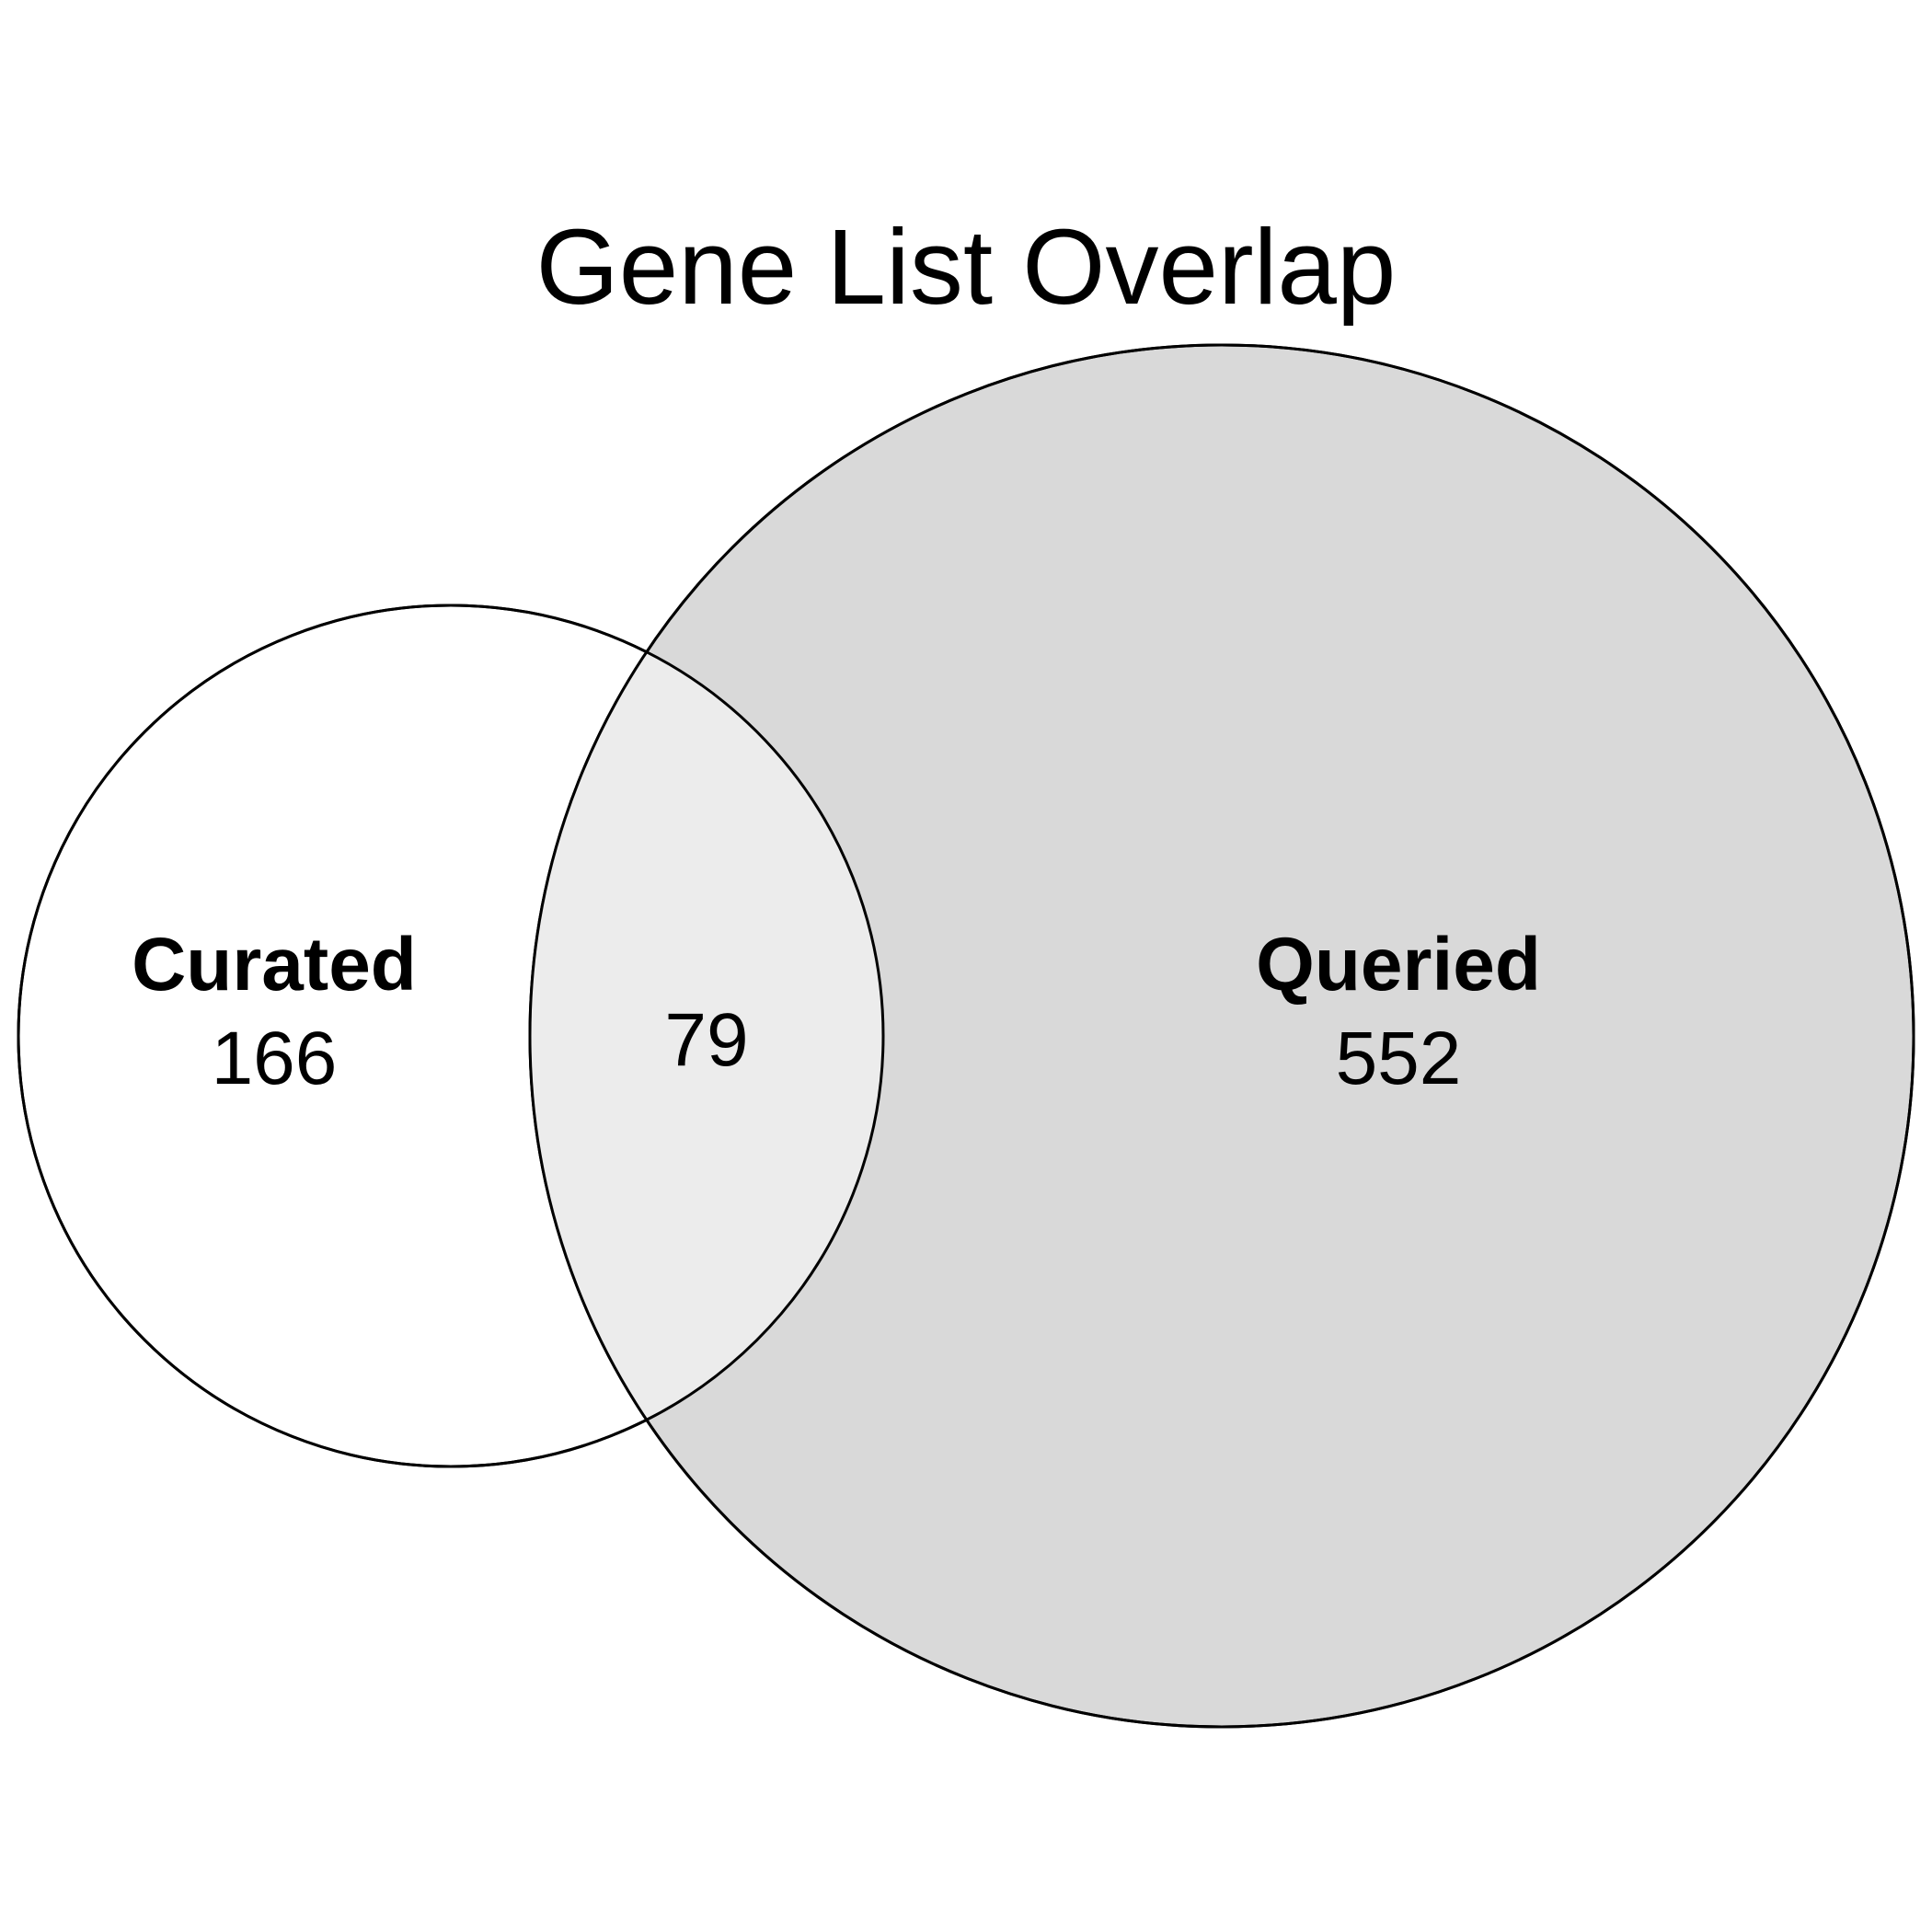 This screenshot has height=1932, width=1932. Describe the element at coordinates (1399, 1058) in the screenshot. I see `queried-only-count: 552` at that location.